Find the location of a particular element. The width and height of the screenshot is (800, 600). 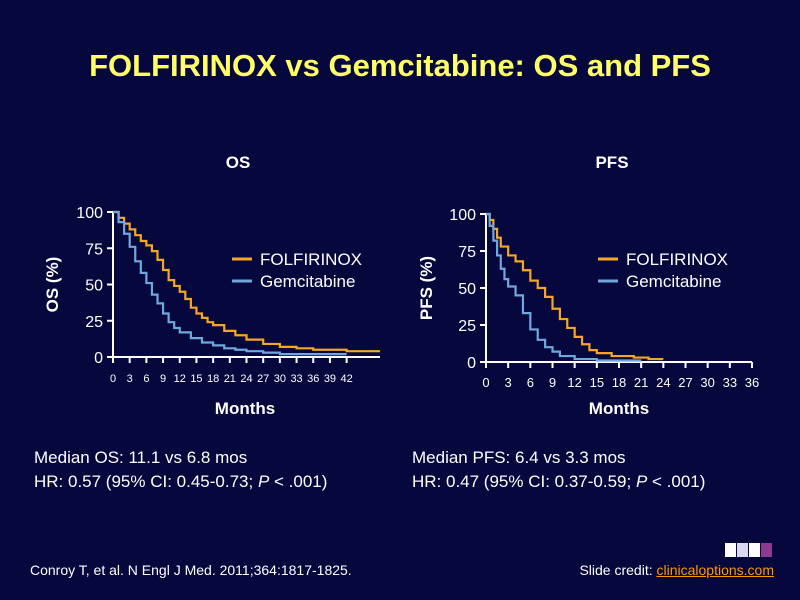

os-x-tick-label: 27 is located at coordinates (263, 379).